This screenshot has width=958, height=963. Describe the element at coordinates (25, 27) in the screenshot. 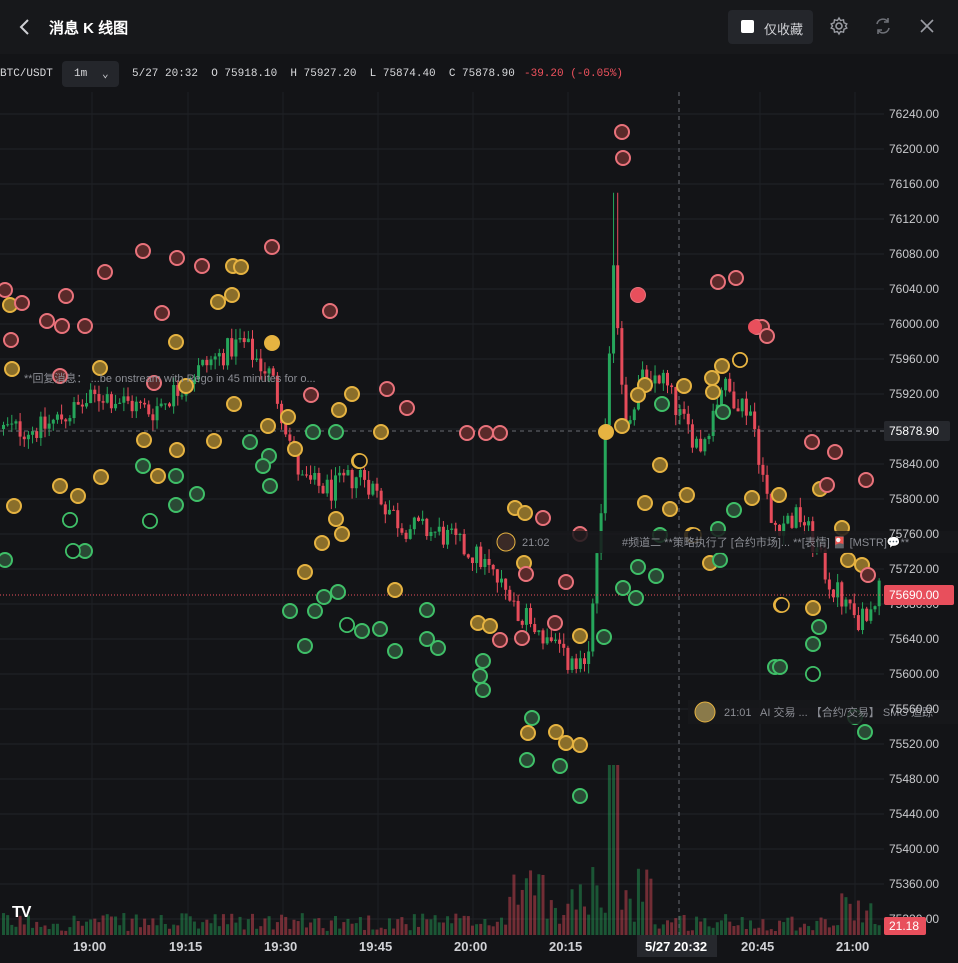

I see `back-button` at that location.